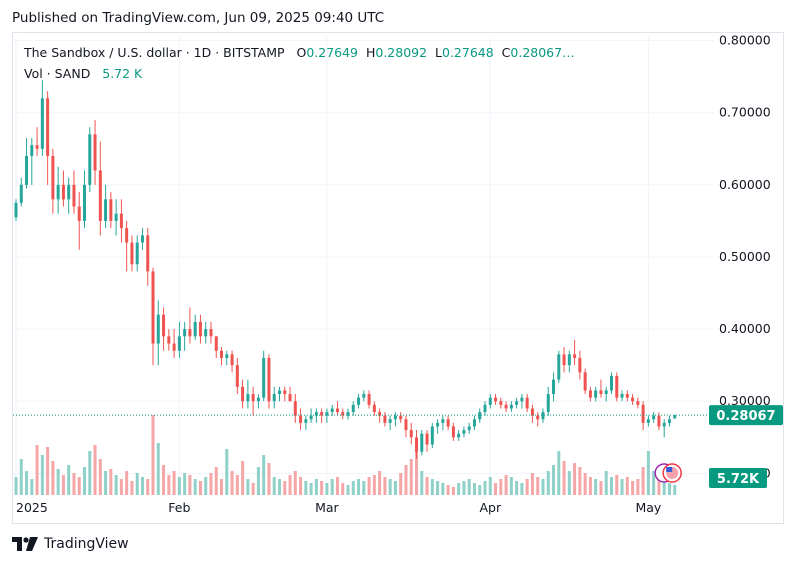  I want to click on high-value: 0.28092, so click(401, 52).